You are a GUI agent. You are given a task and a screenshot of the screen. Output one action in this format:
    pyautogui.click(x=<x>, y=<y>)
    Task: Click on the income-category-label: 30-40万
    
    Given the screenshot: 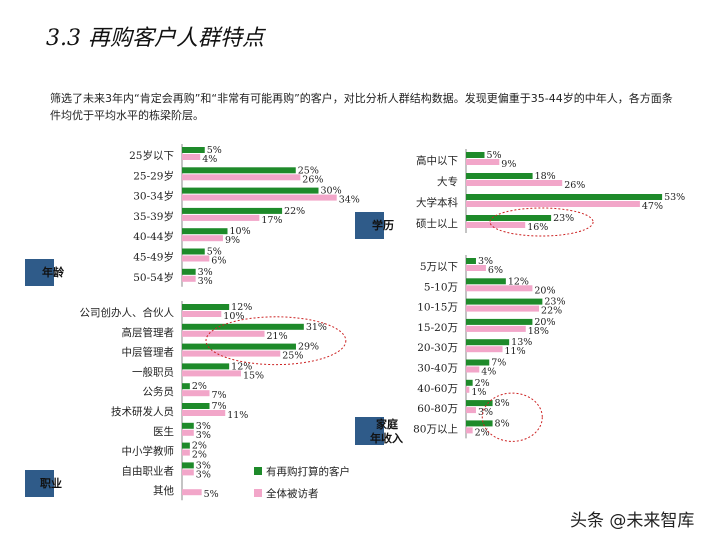 What is the action you would take?
    pyautogui.click(x=437, y=369)
    